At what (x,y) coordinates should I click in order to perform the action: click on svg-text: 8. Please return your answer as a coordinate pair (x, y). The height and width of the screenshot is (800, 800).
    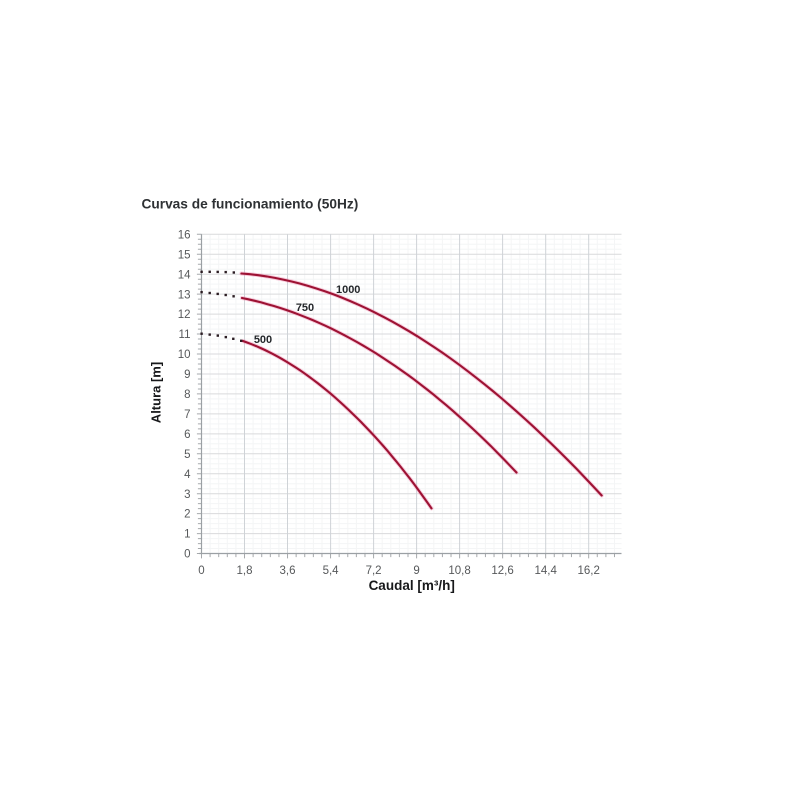
    Looking at the image, I should click on (187, 395).